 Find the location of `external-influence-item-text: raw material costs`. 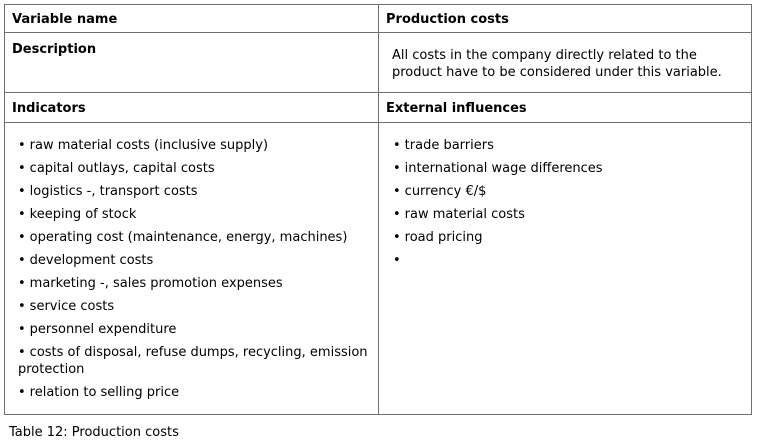

external-influence-item-text: raw material costs is located at coordinates (464, 214).